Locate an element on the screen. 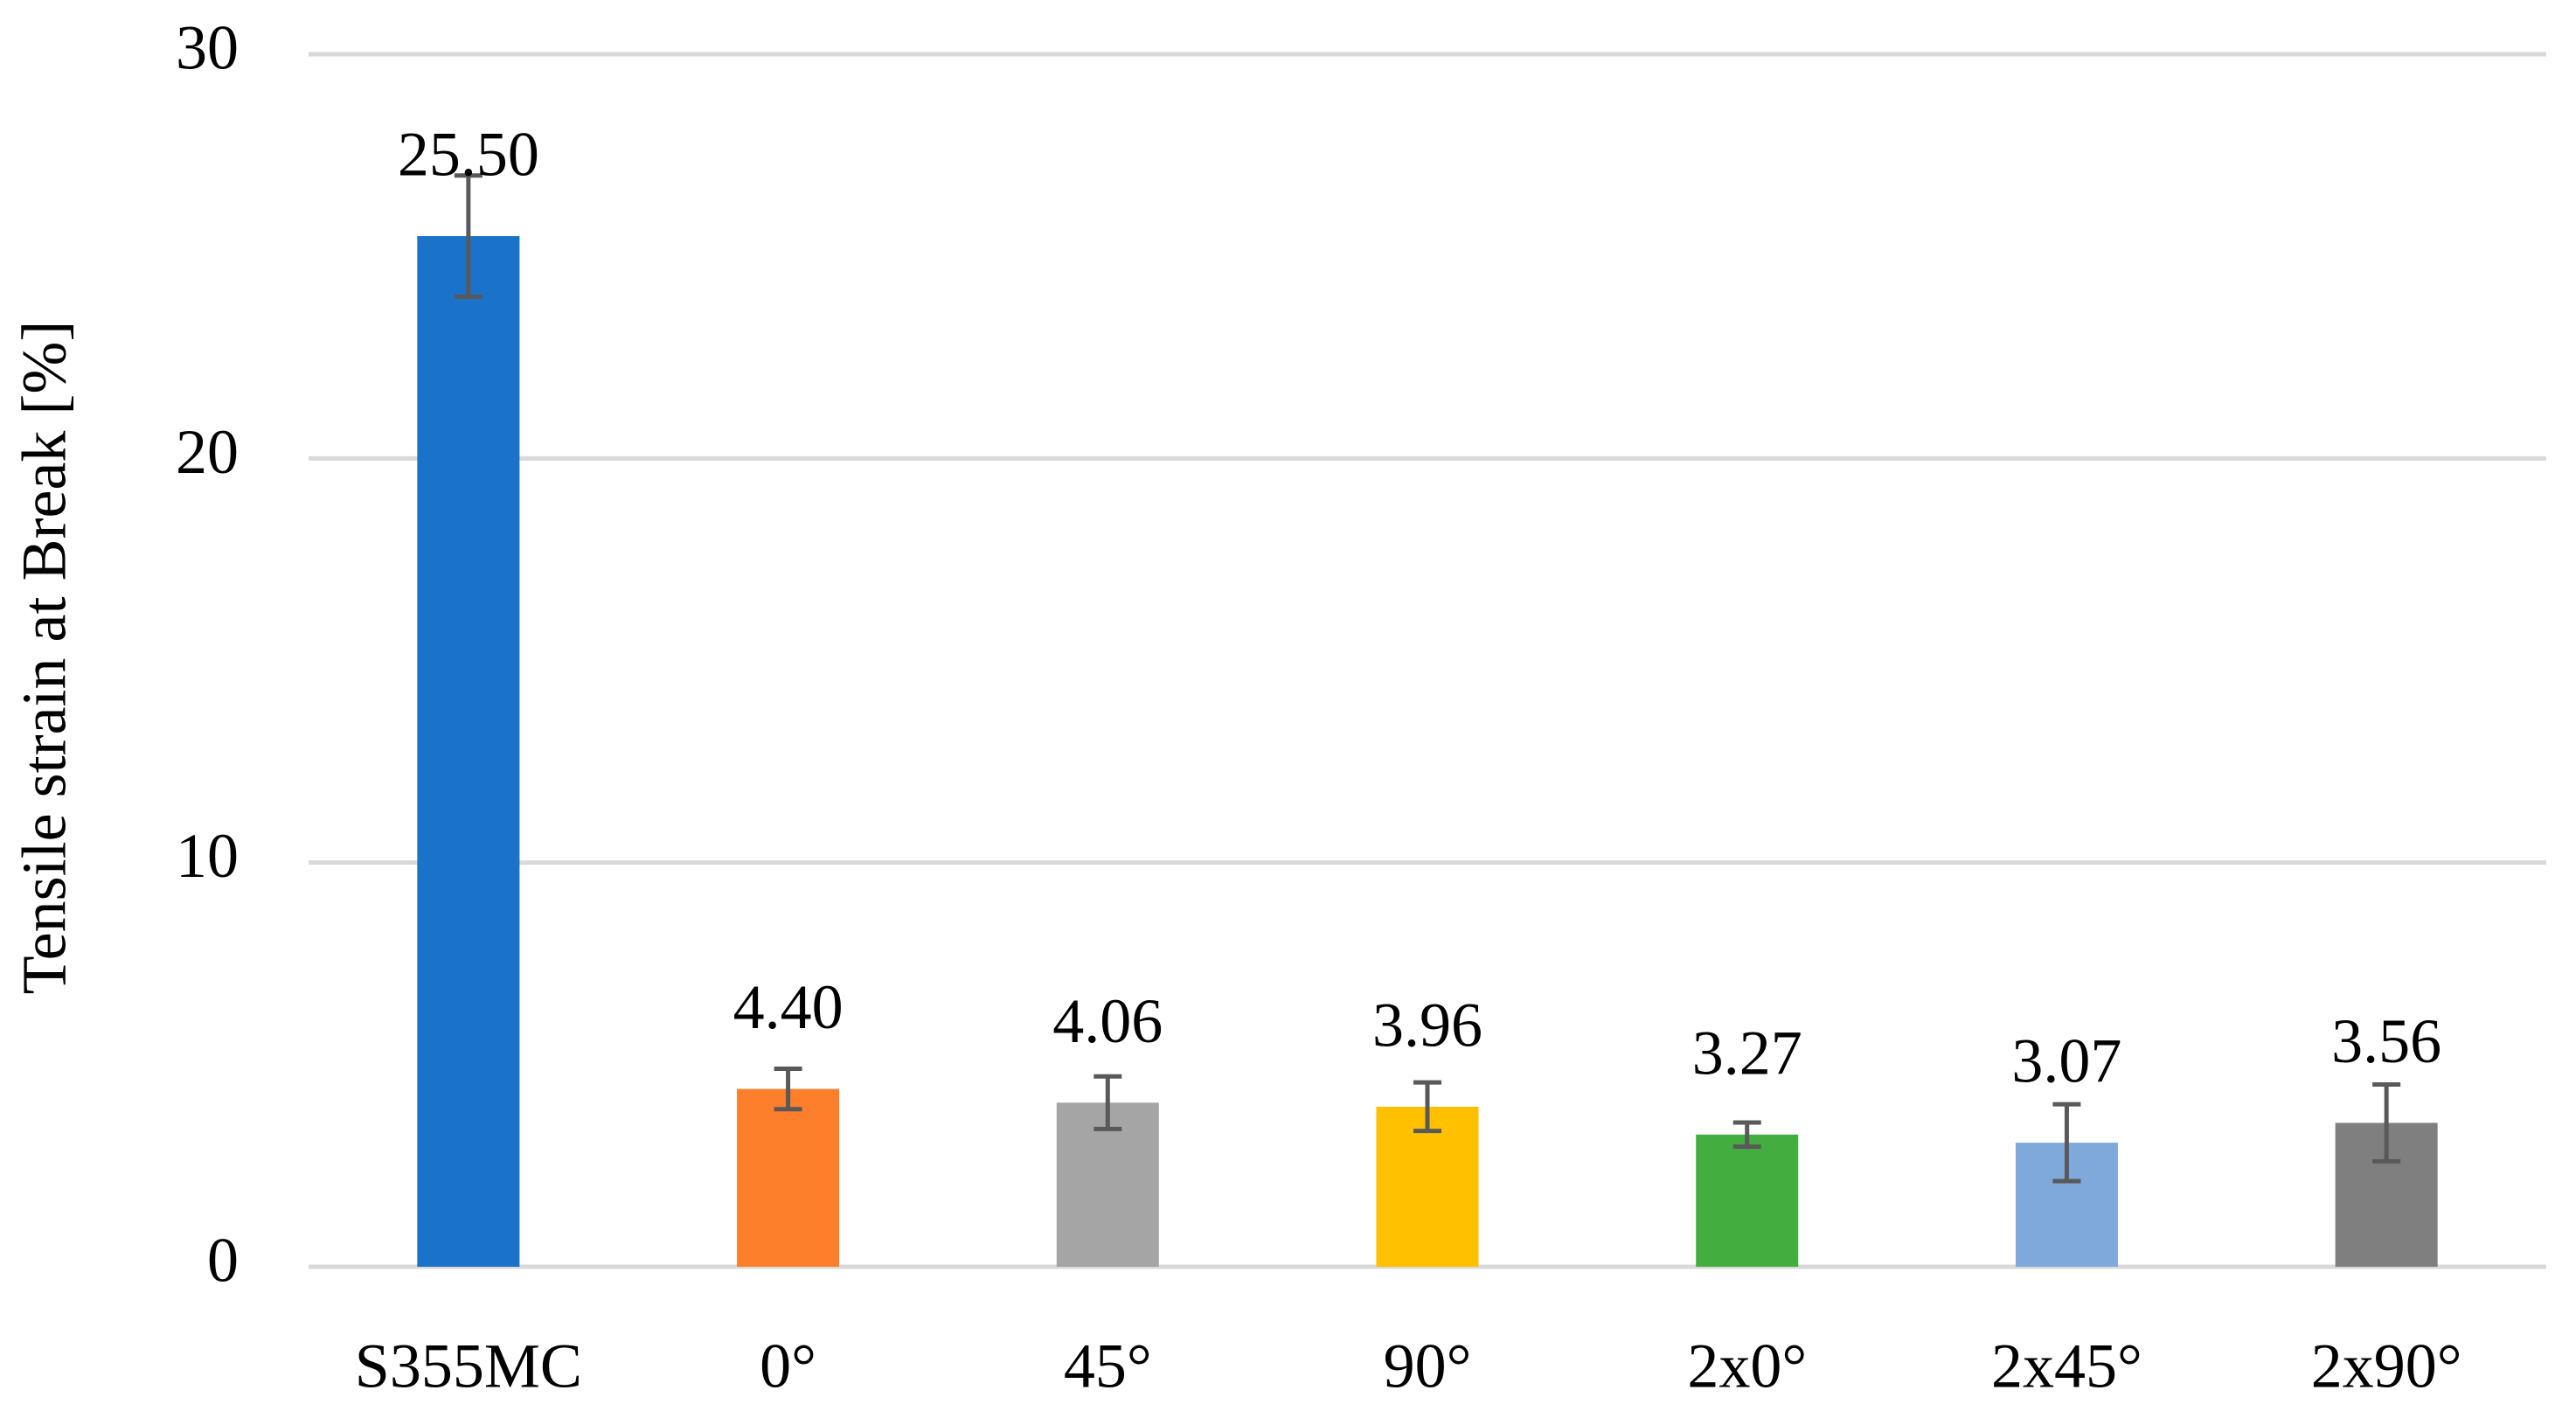  y-tick-label: 0 is located at coordinates (223, 1261).